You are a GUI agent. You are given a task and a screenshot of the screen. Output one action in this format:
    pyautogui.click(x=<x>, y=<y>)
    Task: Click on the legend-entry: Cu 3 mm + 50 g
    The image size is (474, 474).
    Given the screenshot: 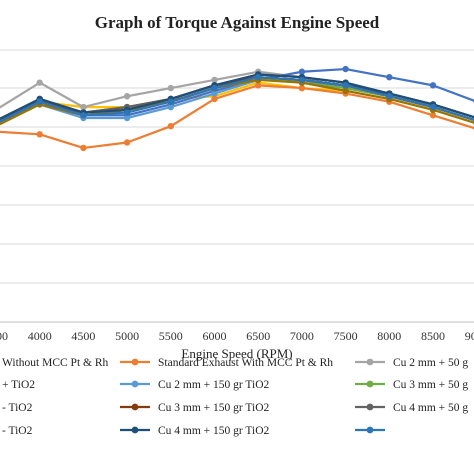 What is the action you would take?
    pyautogui.click(x=411, y=385)
    